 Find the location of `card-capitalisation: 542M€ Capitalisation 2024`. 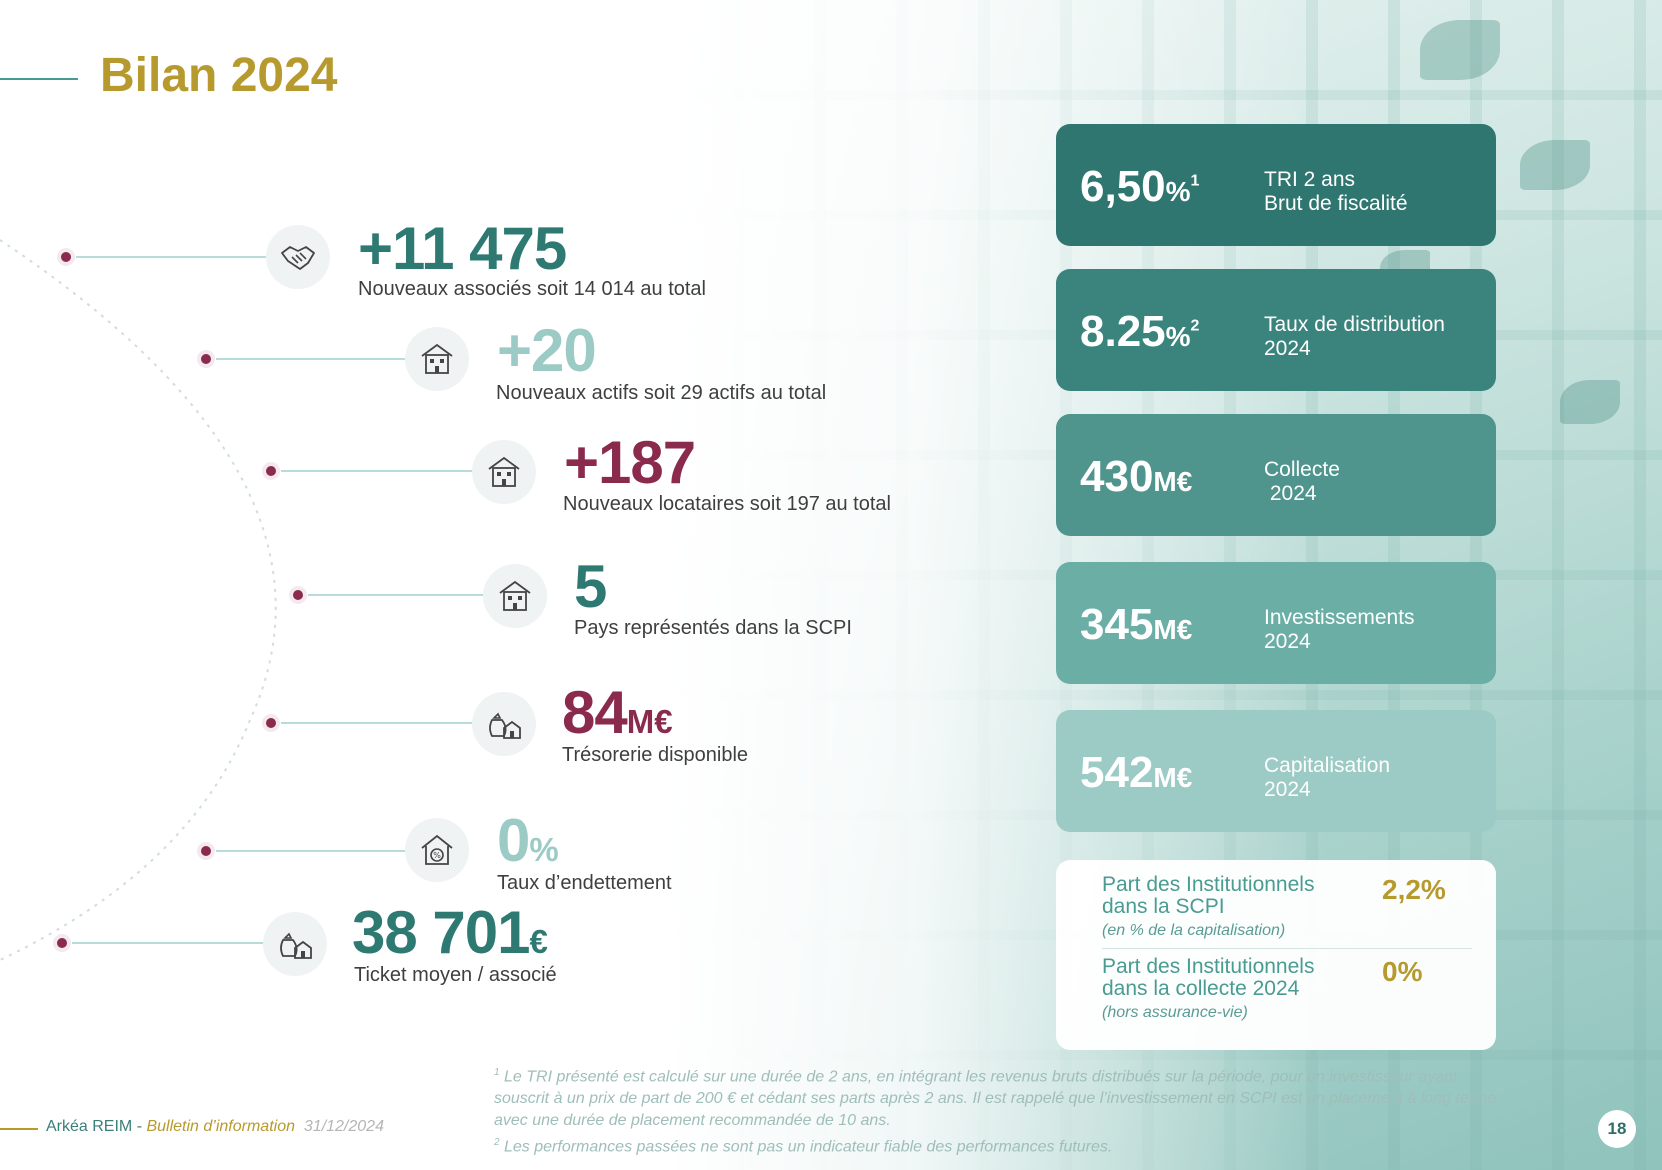

card-capitalisation: 542M€ Capitalisation 2024 is located at coordinates (1276, 771).